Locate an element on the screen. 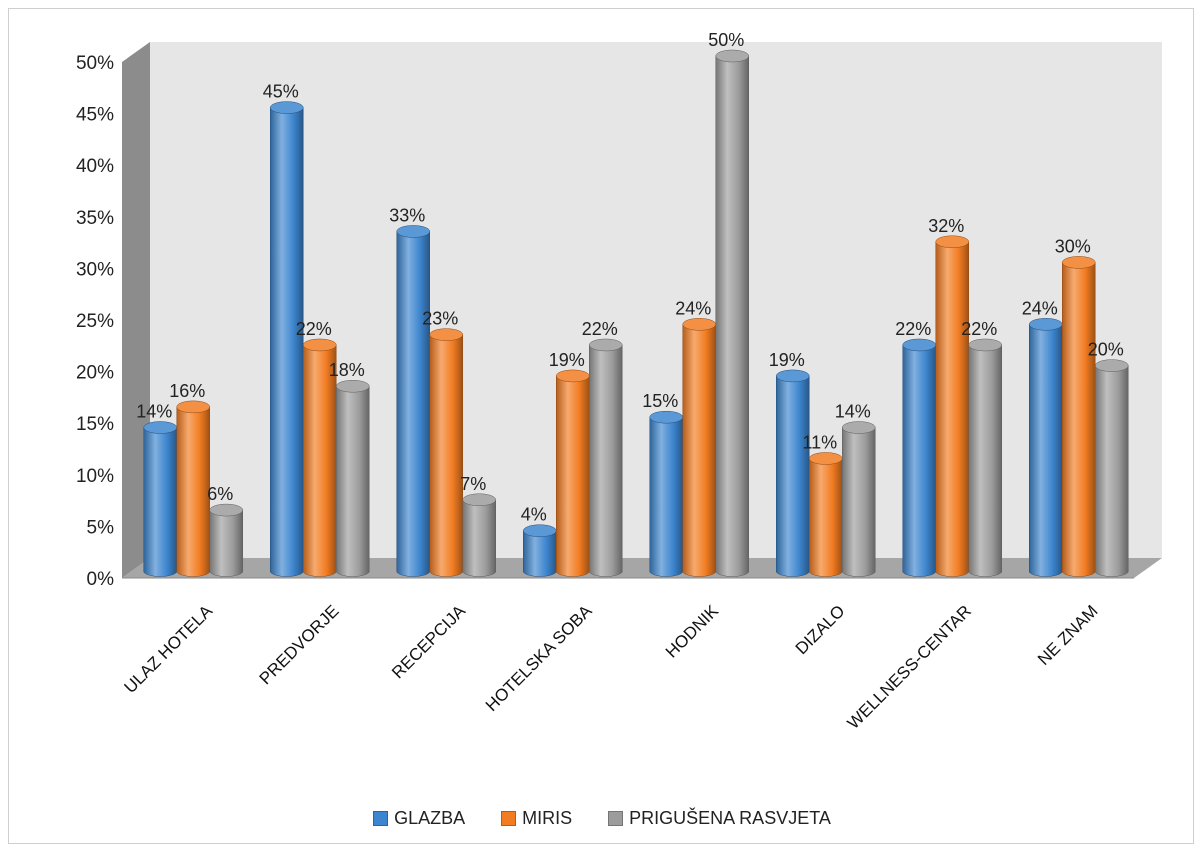 Image resolution: width=1204 pixels, height=853 pixels. y-tick-label: 45% is located at coordinates (95, 115).